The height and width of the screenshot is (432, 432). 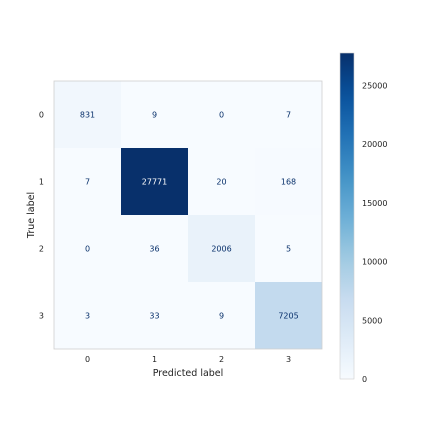 What do you see at coordinates (374, 233) in the screenshot?
I see `colorbar-ticks: 0 5000 10000 15000 20000 25000` at bounding box center [374, 233].